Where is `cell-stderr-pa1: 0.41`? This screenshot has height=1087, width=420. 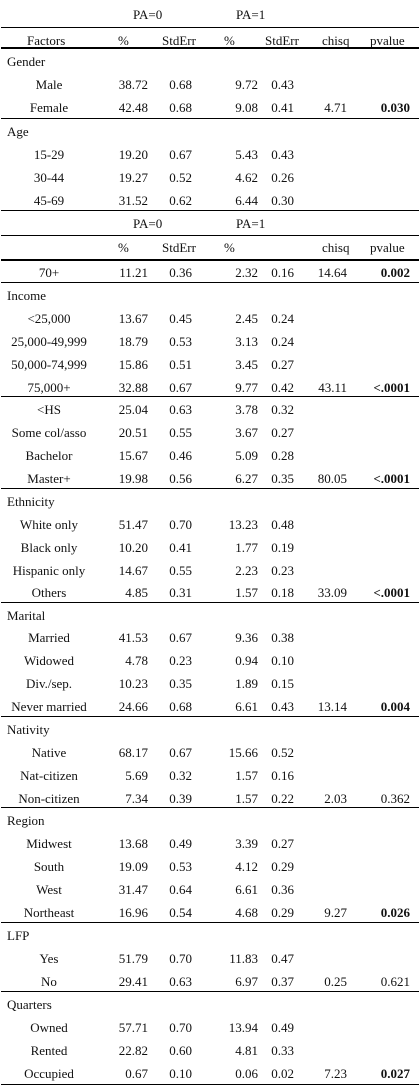 cell-stderr-pa1: 0.41 is located at coordinates (282, 107).